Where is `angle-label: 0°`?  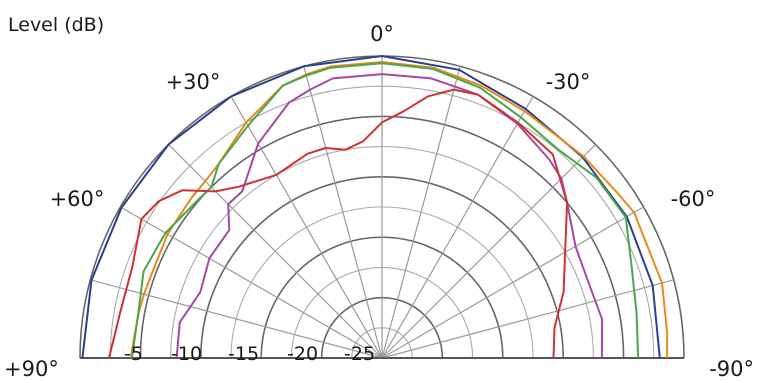 angle-label: 0° is located at coordinates (382, 34).